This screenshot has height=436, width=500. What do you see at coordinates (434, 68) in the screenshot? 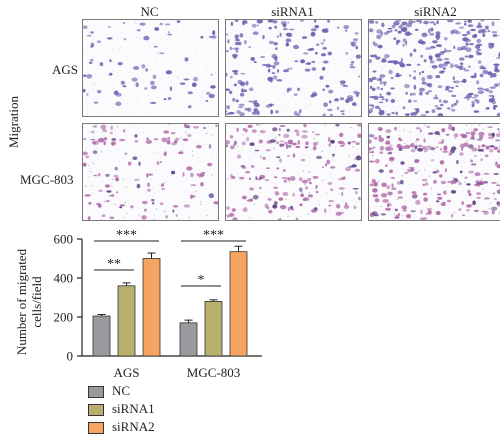
I see `micrograph-ags-sirna2` at bounding box center [434, 68].